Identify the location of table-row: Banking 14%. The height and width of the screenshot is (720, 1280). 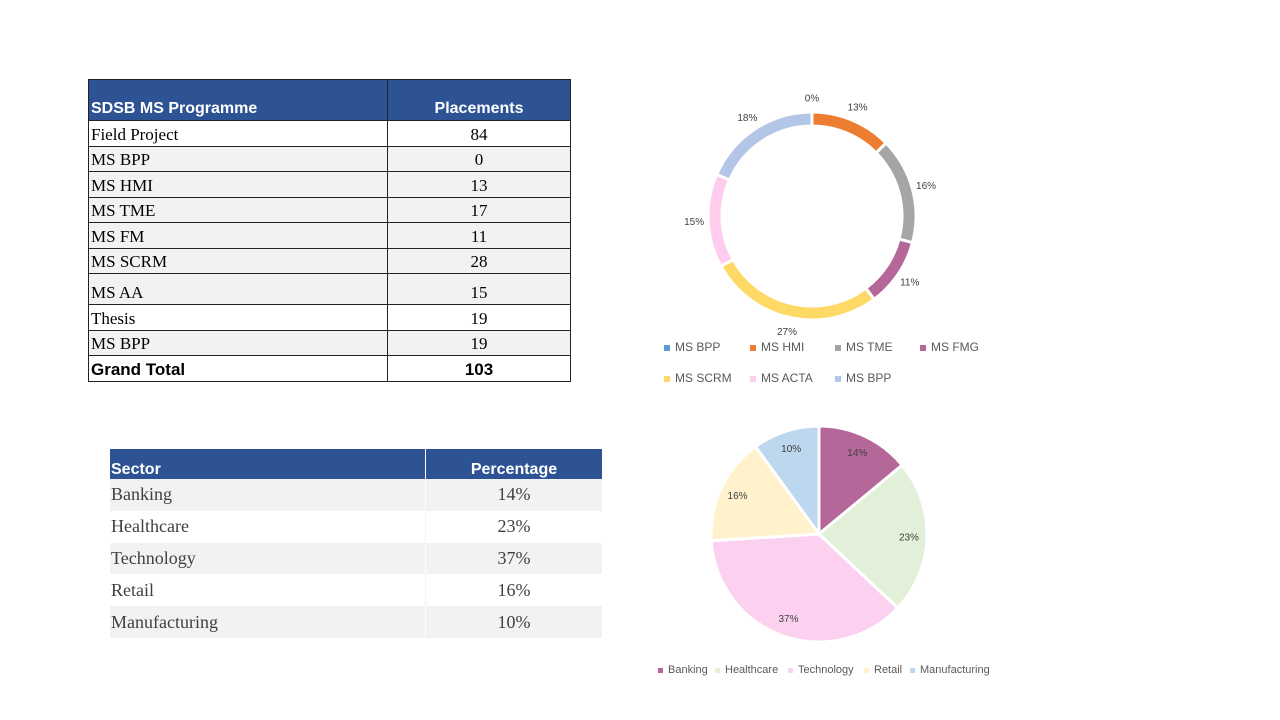
(356, 495).